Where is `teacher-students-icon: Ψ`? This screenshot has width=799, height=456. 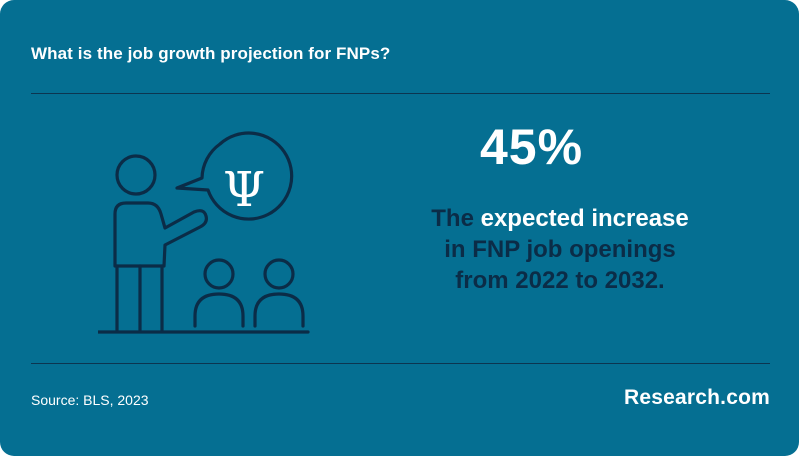 teacher-students-icon: Ψ is located at coordinates (204, 232).